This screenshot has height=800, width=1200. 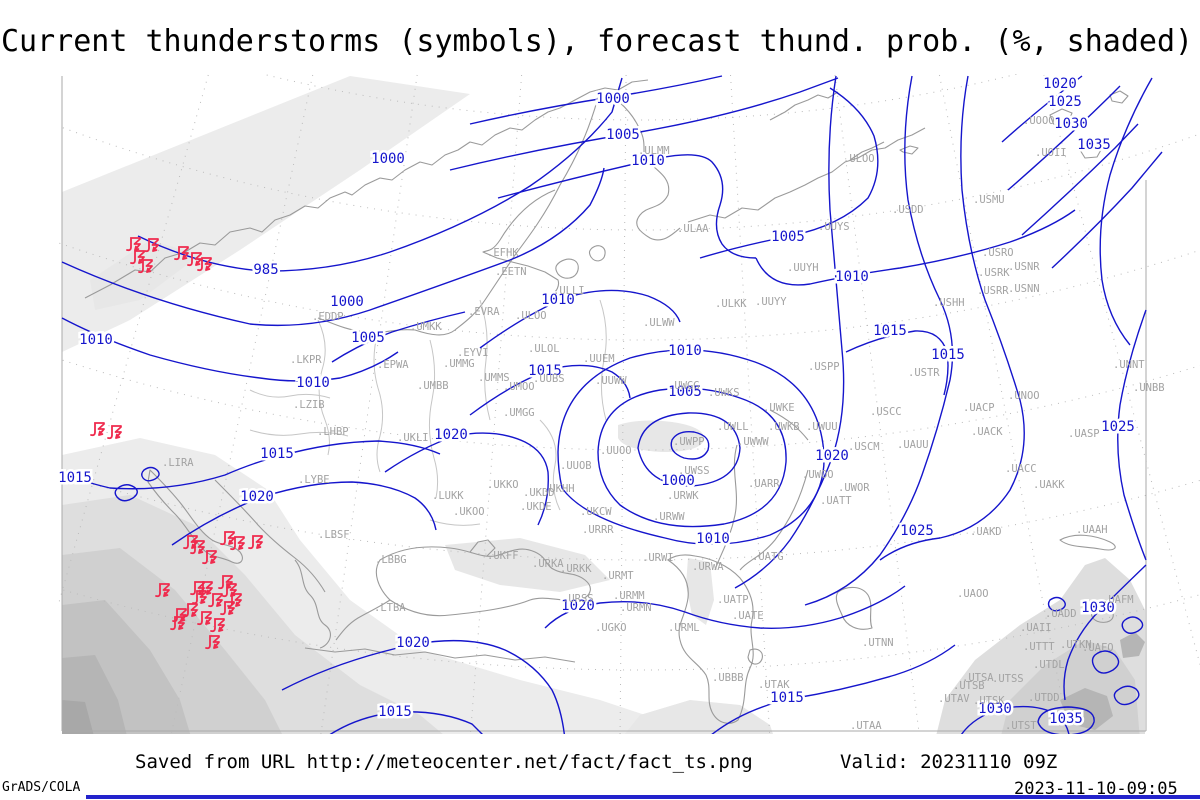 I want to click on station-code-label: .UWKE, so click(x=779, y=408).